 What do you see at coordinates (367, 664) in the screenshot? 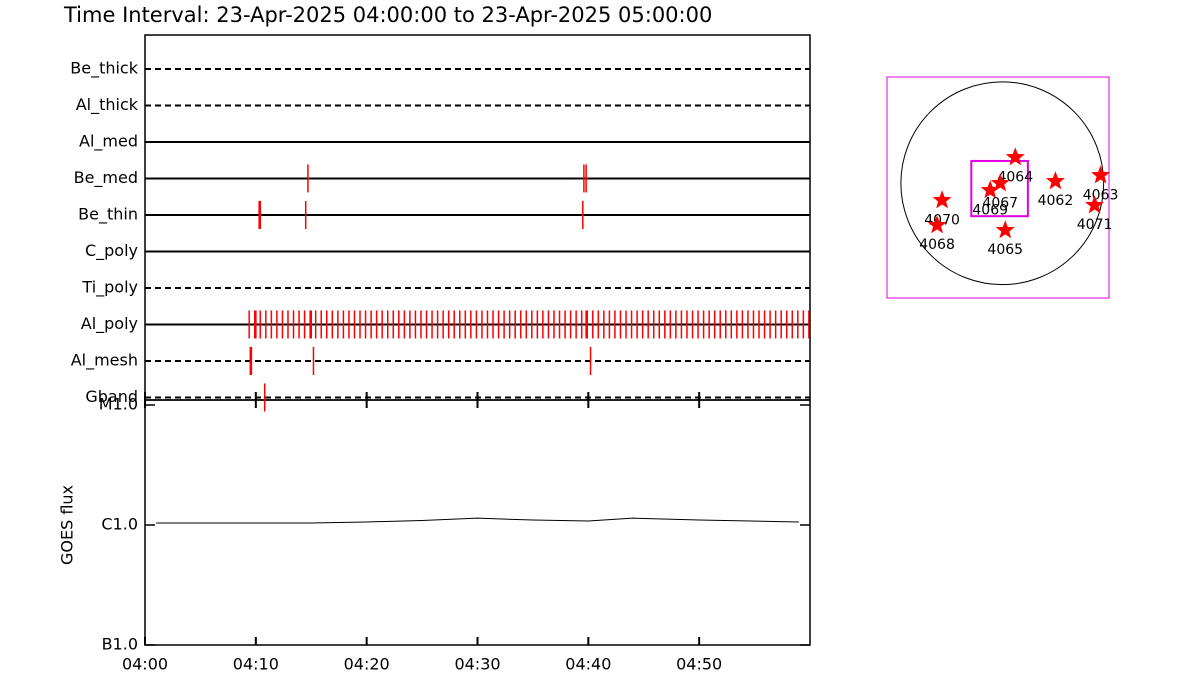
I see `x-tick-label: 04:20` at bounding box center [367, 664].